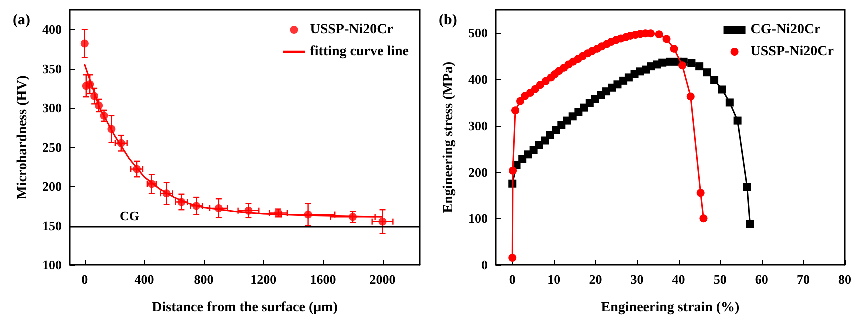 The image size is (865, 333). I want to click on y-tick-label: 500, so click(478, 33).